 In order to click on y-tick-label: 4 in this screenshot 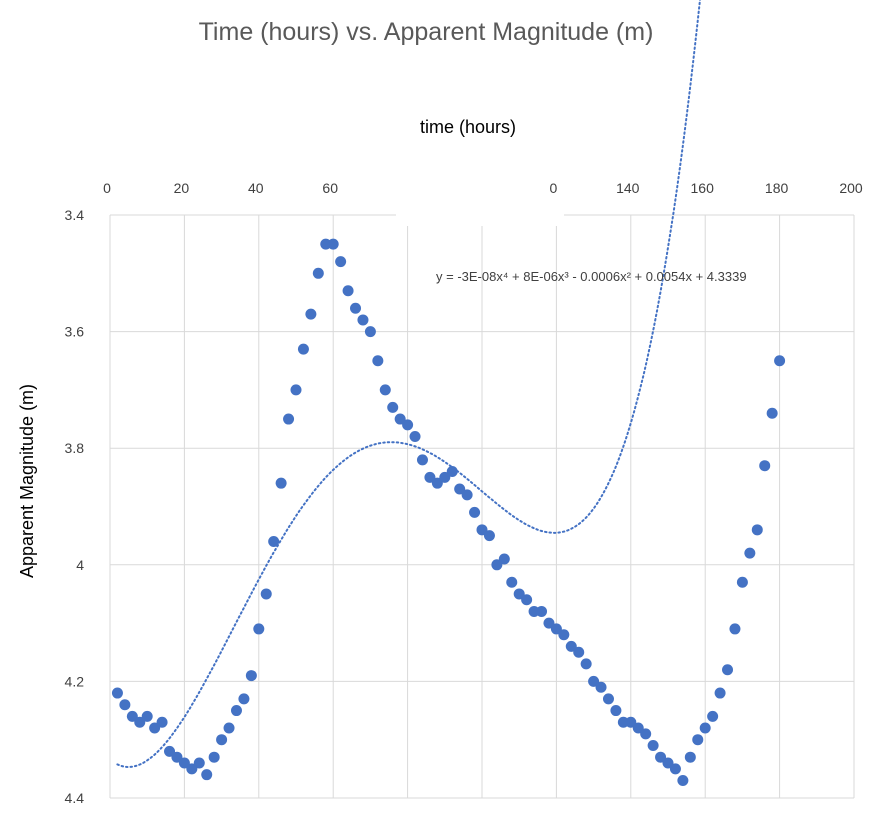, I will do `click(80, 565)`.